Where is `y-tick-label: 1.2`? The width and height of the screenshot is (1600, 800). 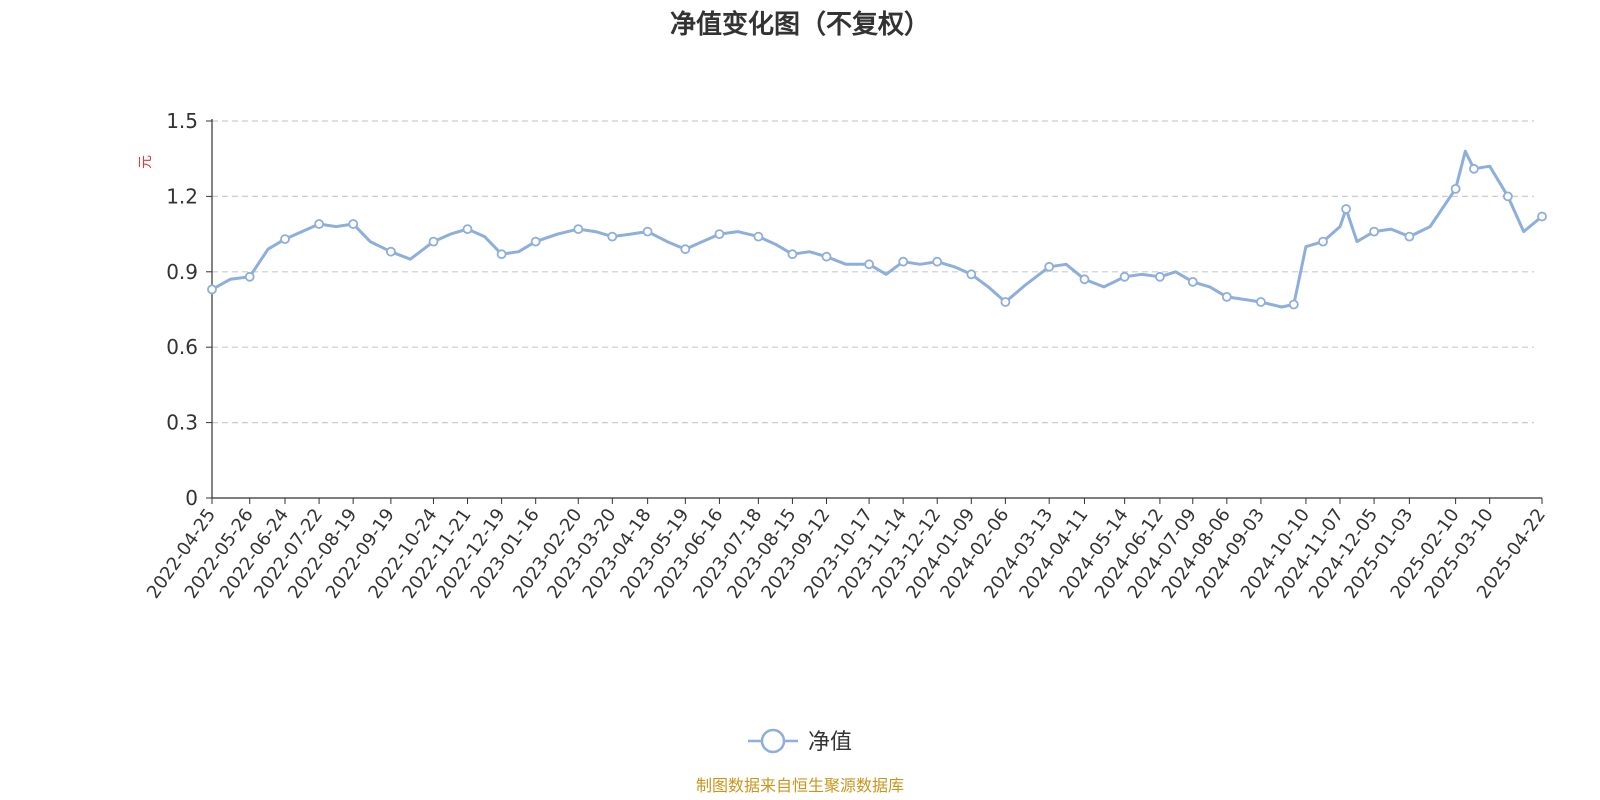 y-tick-label: 1.2 is located at coordinates (182, 196).